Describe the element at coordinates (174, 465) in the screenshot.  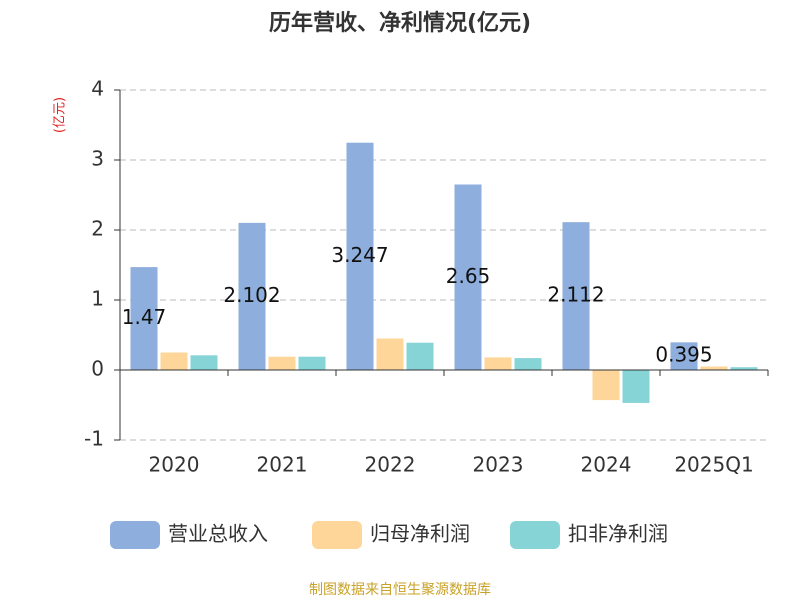
I see `x-tick-label: 2020` at that location.